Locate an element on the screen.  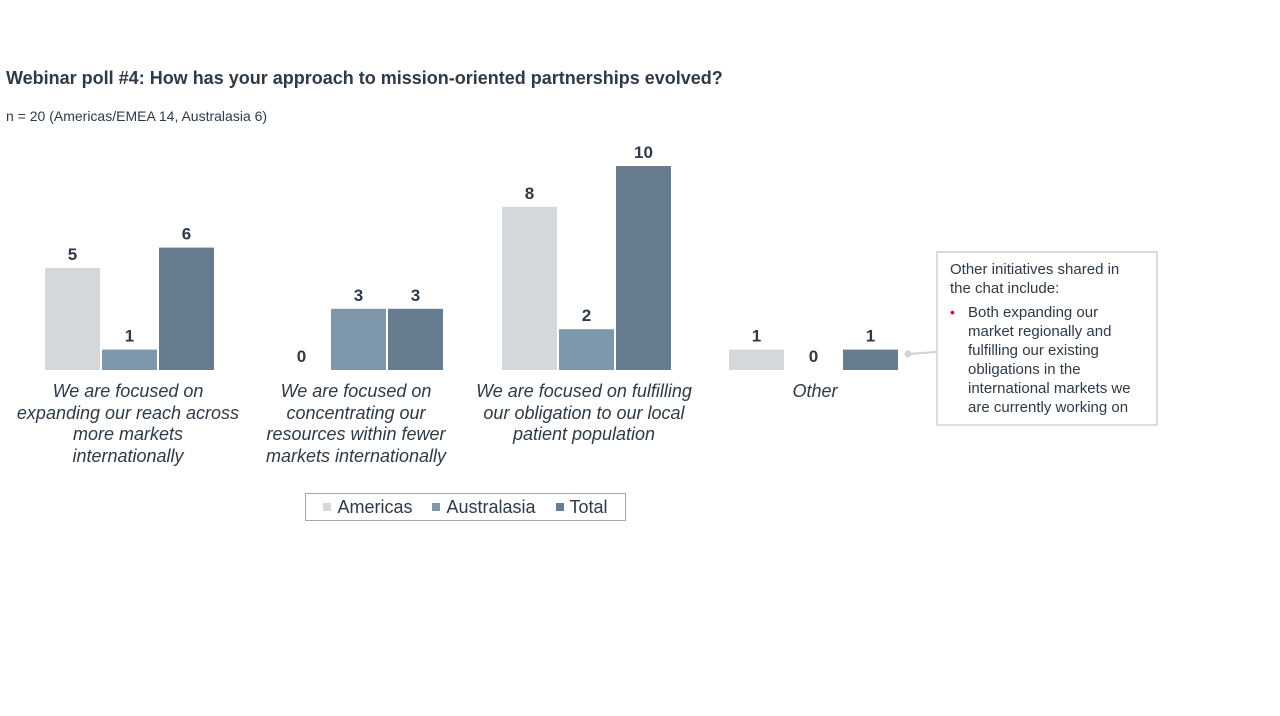
legend-item-total: Total is located at coordinates (581, 507).